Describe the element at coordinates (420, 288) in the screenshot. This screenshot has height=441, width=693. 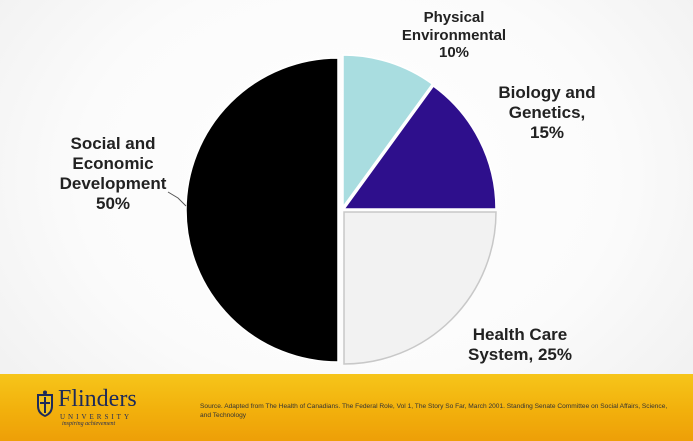
I see `pie-slice-health-care-system` at that location.